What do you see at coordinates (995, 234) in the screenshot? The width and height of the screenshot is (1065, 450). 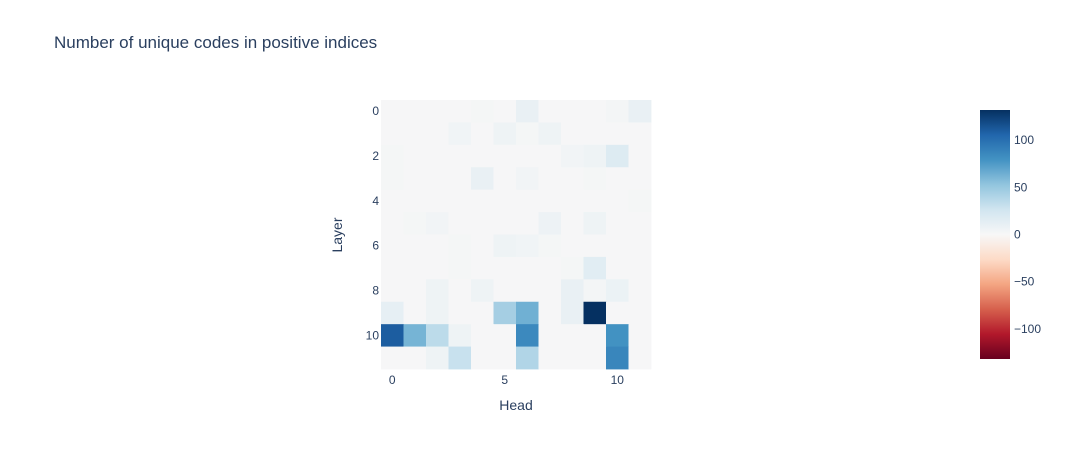 I see `colorbar` at bounding box center [995, 234].